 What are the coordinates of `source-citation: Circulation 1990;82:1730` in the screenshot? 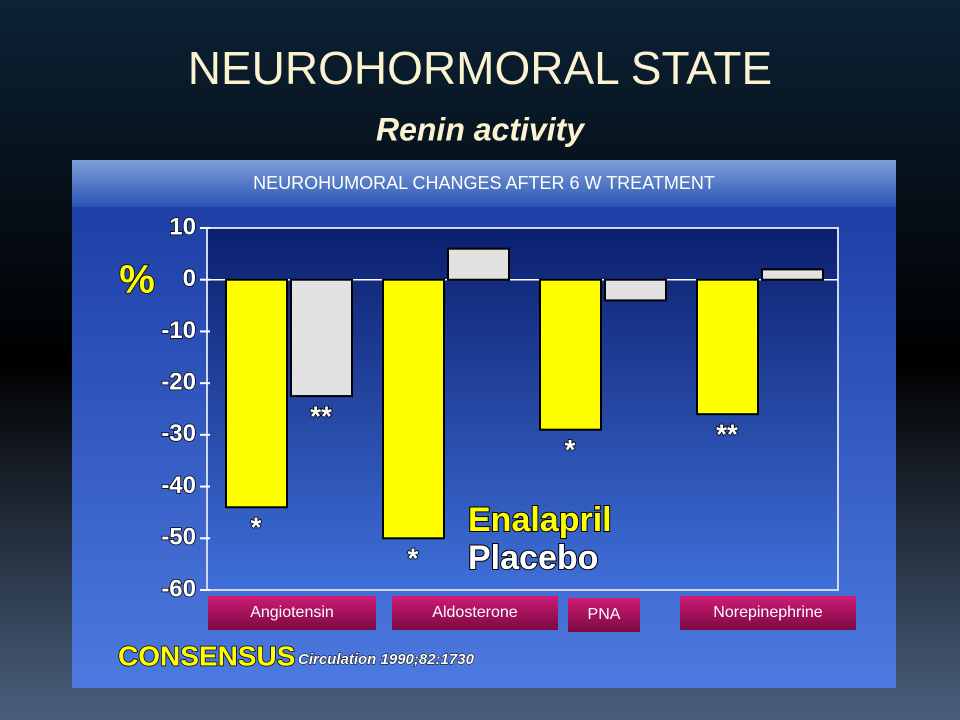 It's located at (386, 659).